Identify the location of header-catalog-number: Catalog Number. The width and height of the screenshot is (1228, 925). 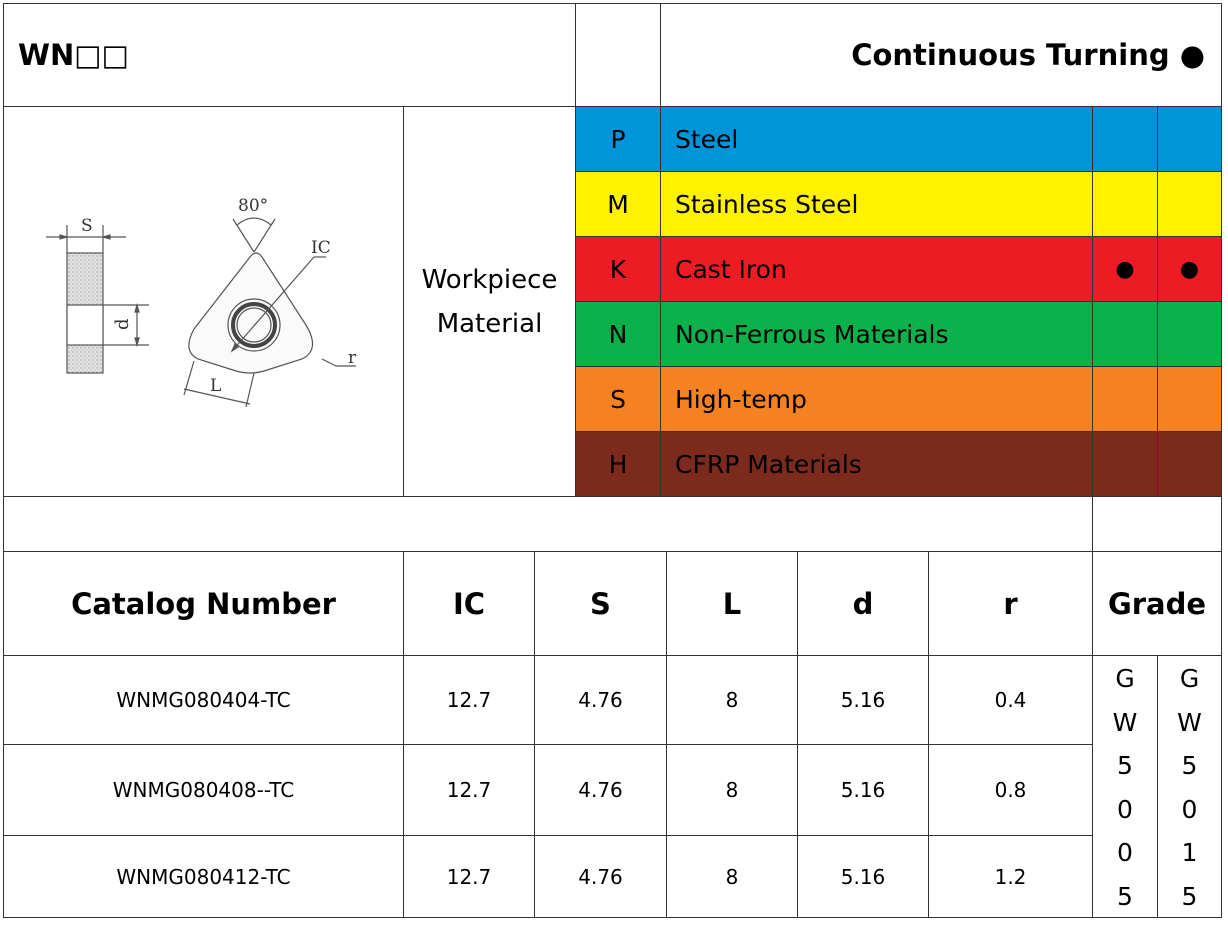
(203, 603).